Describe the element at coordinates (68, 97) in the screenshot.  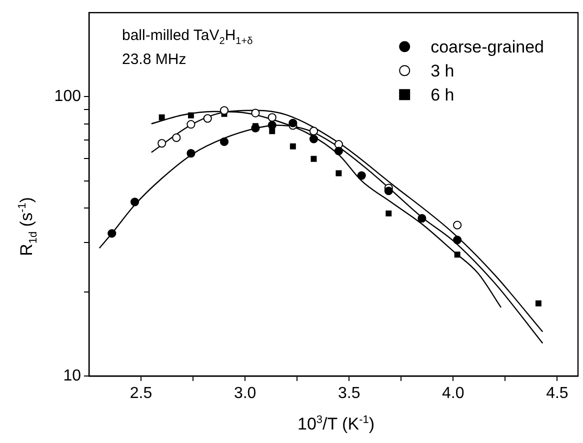
I see `y-tick-label: 100` at that location.